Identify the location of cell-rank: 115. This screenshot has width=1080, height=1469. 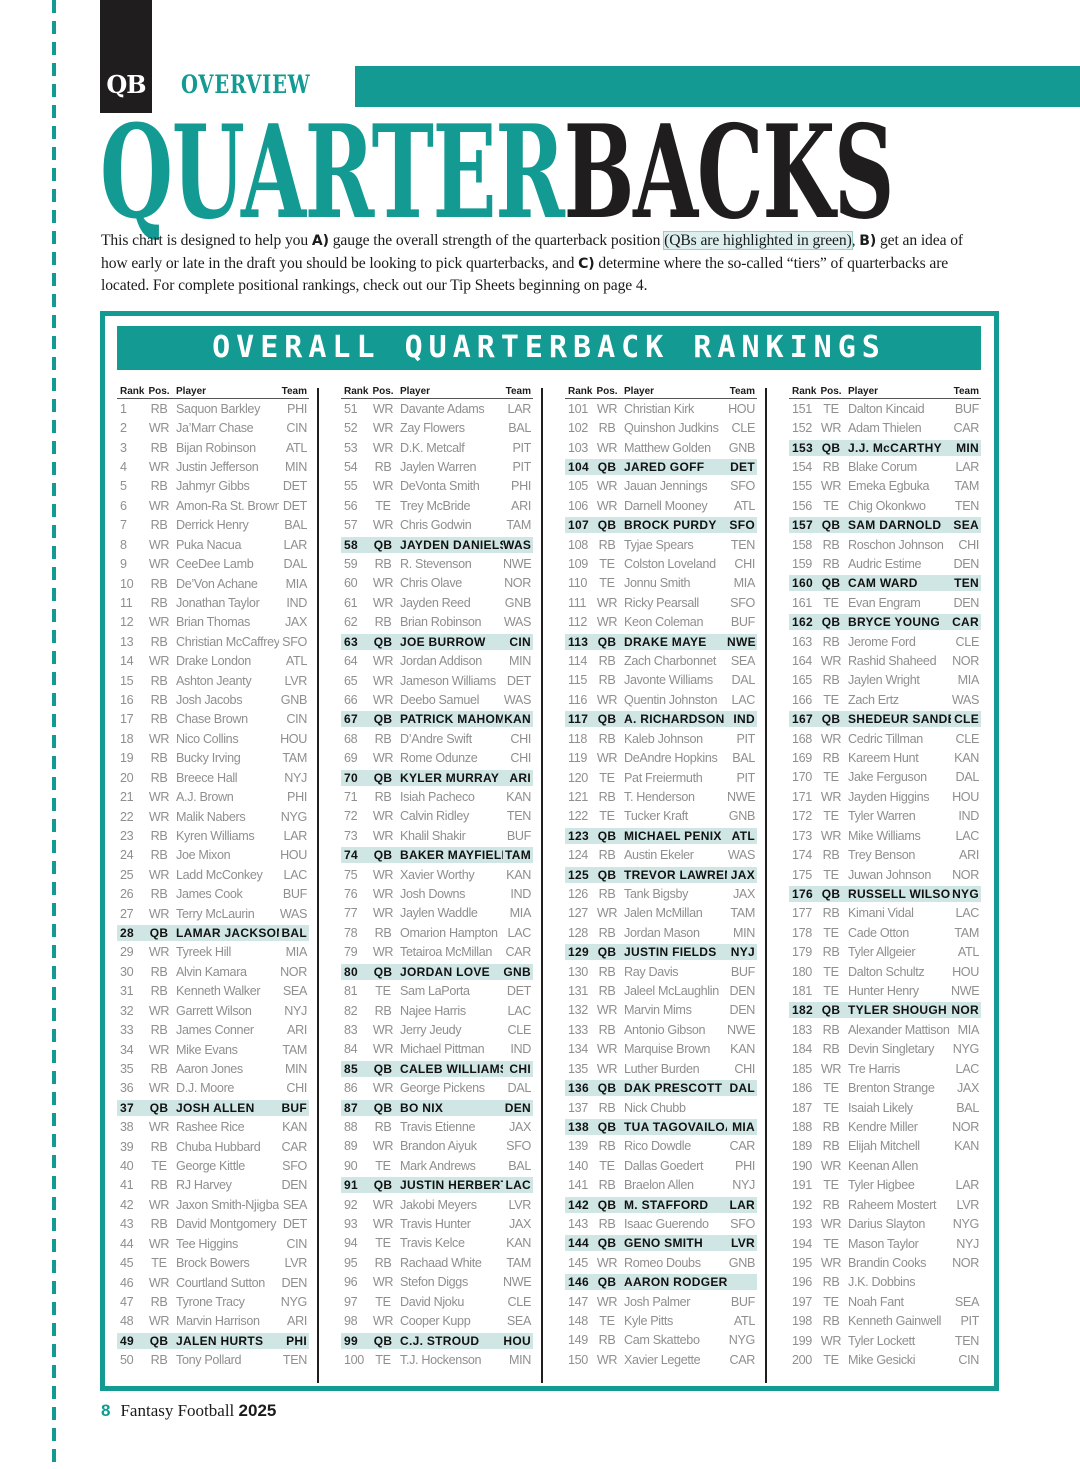
(578, 680).